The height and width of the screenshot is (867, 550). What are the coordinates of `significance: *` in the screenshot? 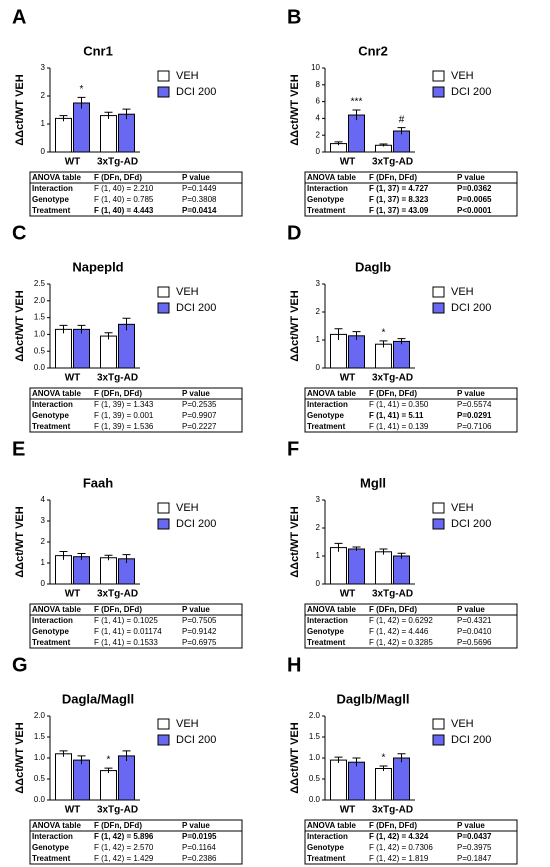 It's located at (82, 89).